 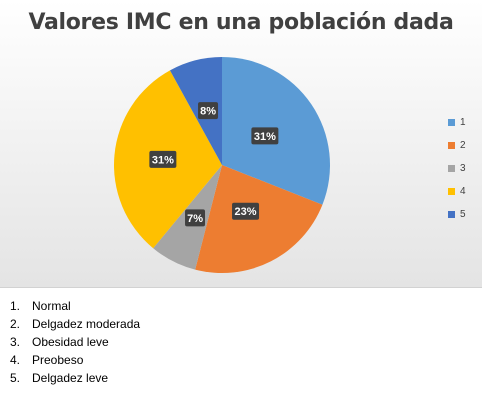 What do you see at coordinates (457, 214) in the screenshot?
I see `legend-item-5: 5` at bounding box center [457, 214].